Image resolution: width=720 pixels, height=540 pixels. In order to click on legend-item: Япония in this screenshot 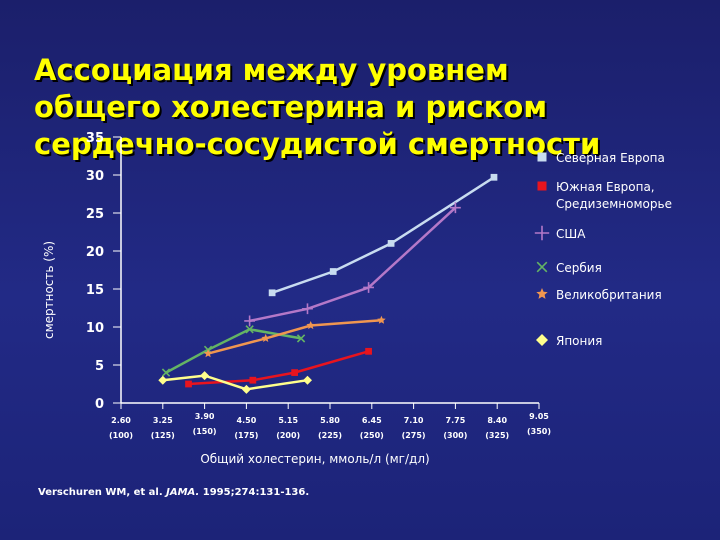, I will do `click(569, 341)`.